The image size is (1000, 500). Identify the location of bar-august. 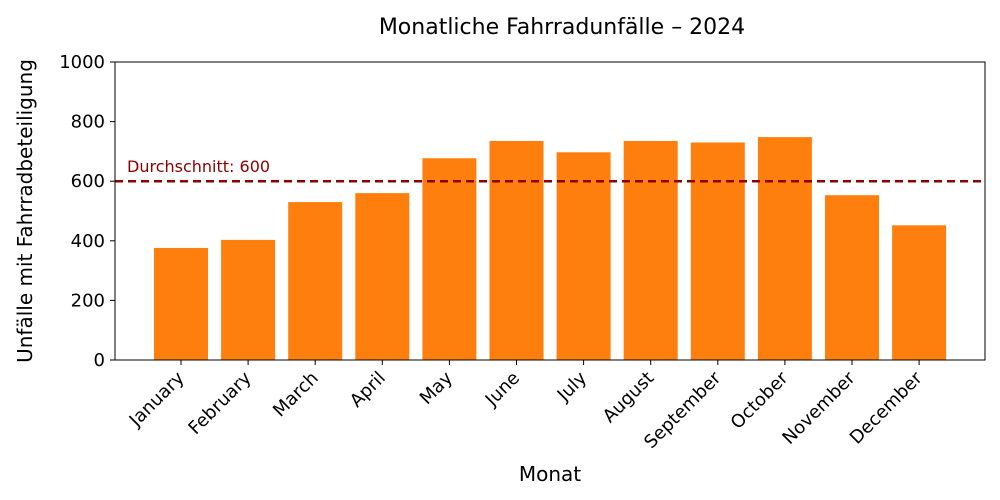
(650, 250).